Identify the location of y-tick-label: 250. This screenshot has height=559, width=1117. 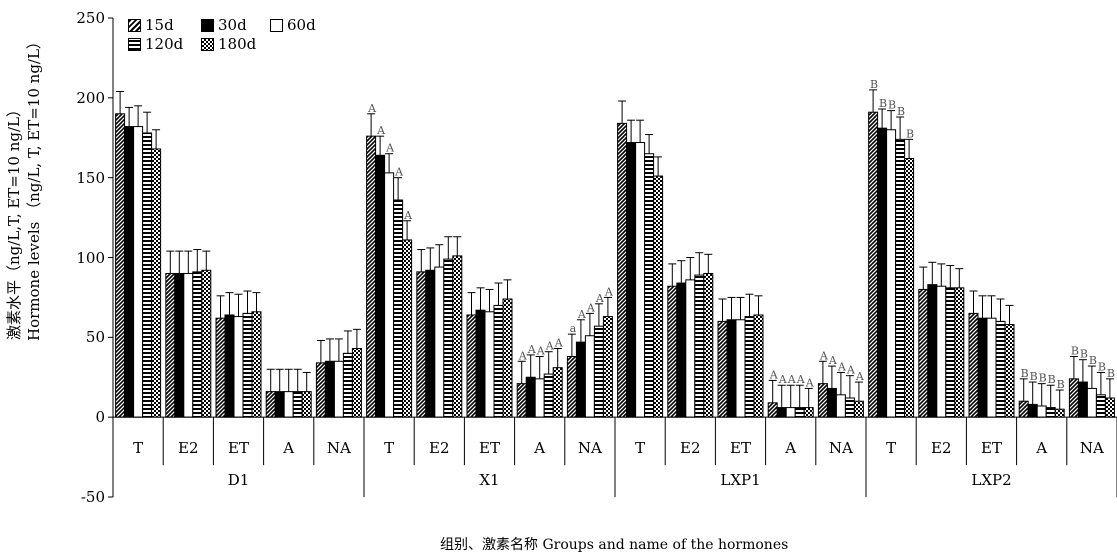
(90, 18).